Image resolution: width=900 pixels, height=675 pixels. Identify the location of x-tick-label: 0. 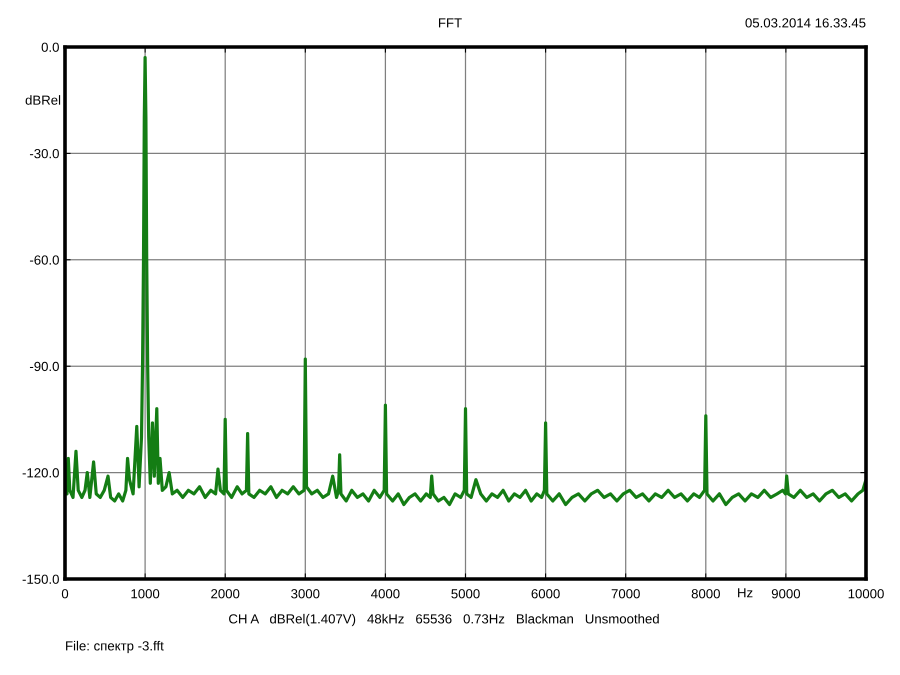
(65, 593).